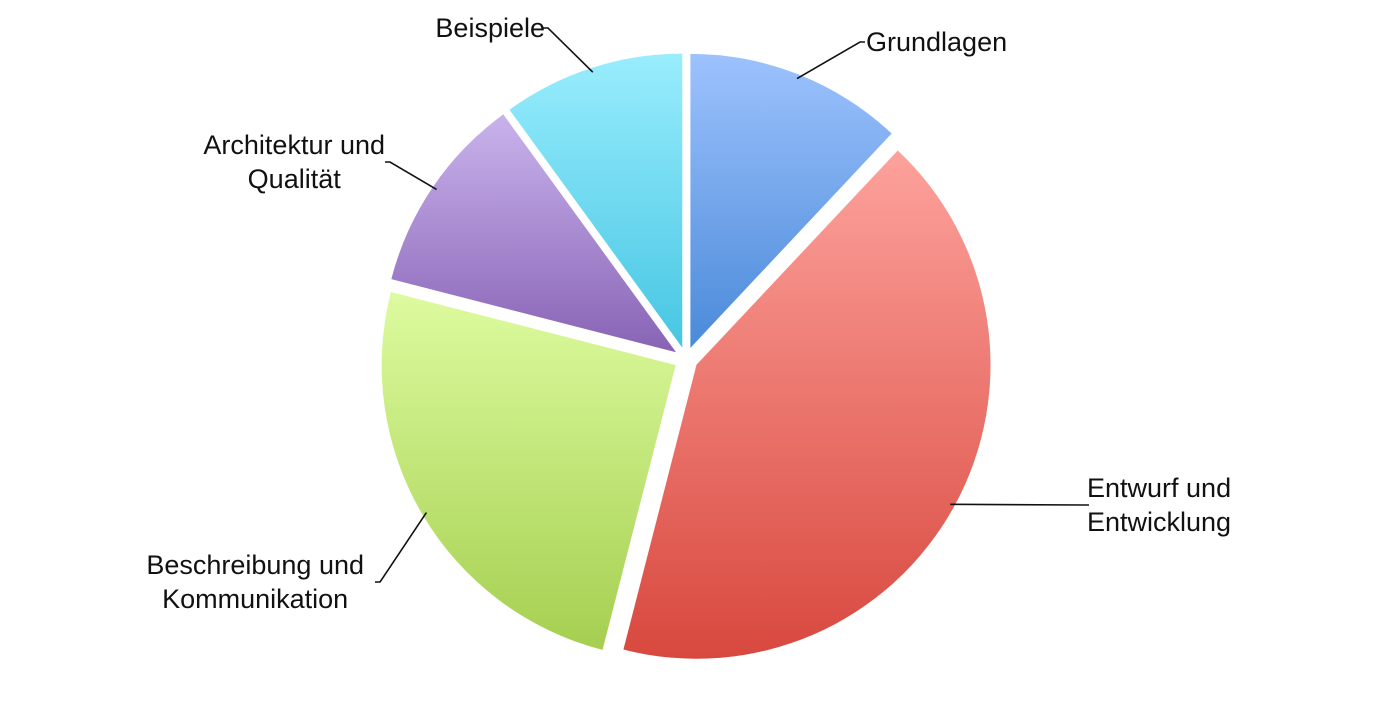 Image resolution: width=1377 pixels, height=728 pixels. I want to click on slice-label-line: Grundlagen, so click(936, 42).